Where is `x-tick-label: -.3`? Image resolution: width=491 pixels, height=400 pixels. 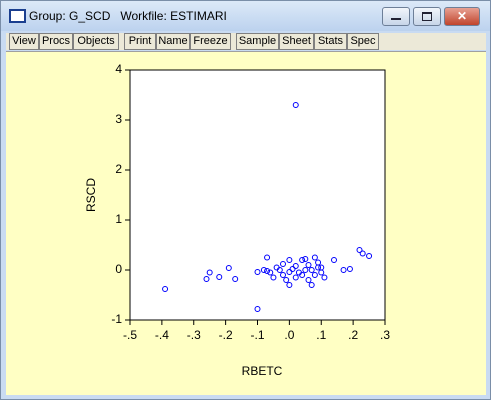 x-tick-label: -.3 is located at coordinates (194, 335).